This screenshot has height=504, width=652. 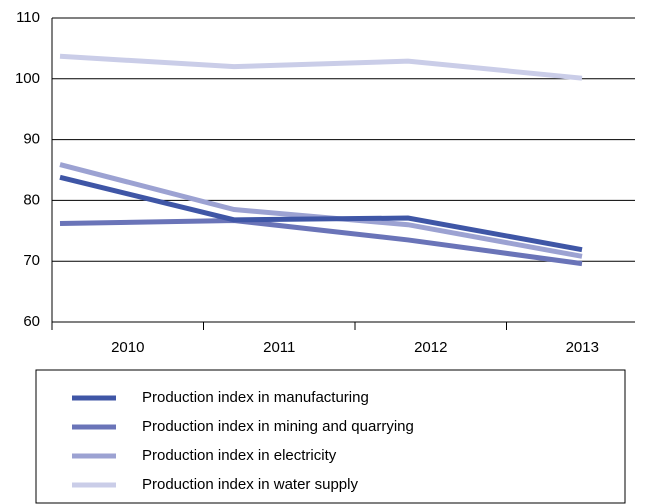 I want to click on x-tick-label: 2010, so click(x=127, y=347).